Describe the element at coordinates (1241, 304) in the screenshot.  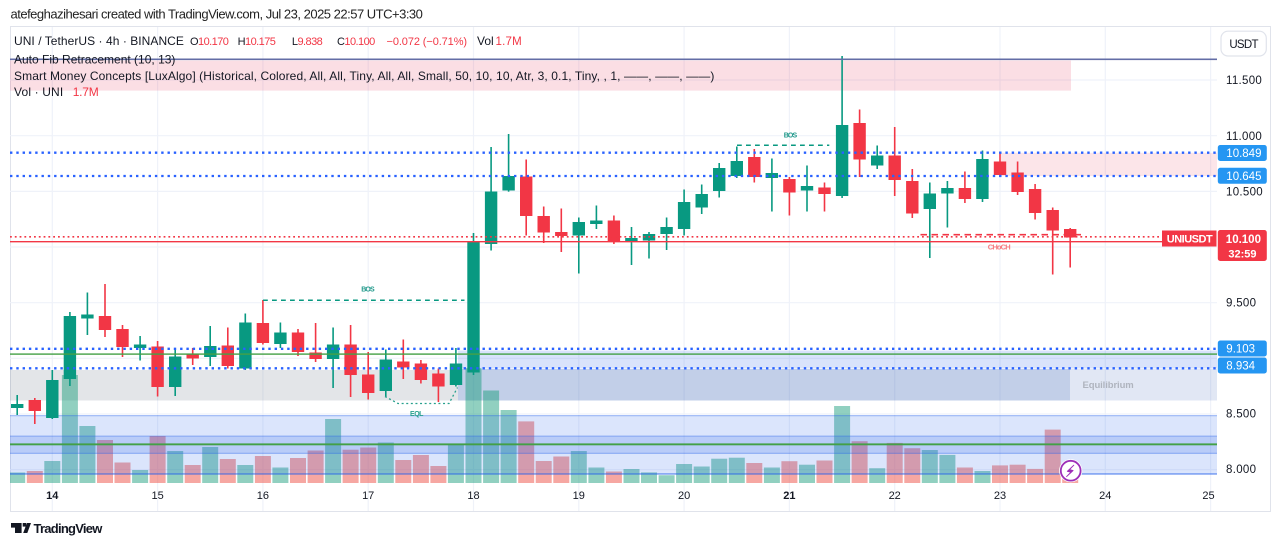
I see `svg-text: 9.500` at that location.